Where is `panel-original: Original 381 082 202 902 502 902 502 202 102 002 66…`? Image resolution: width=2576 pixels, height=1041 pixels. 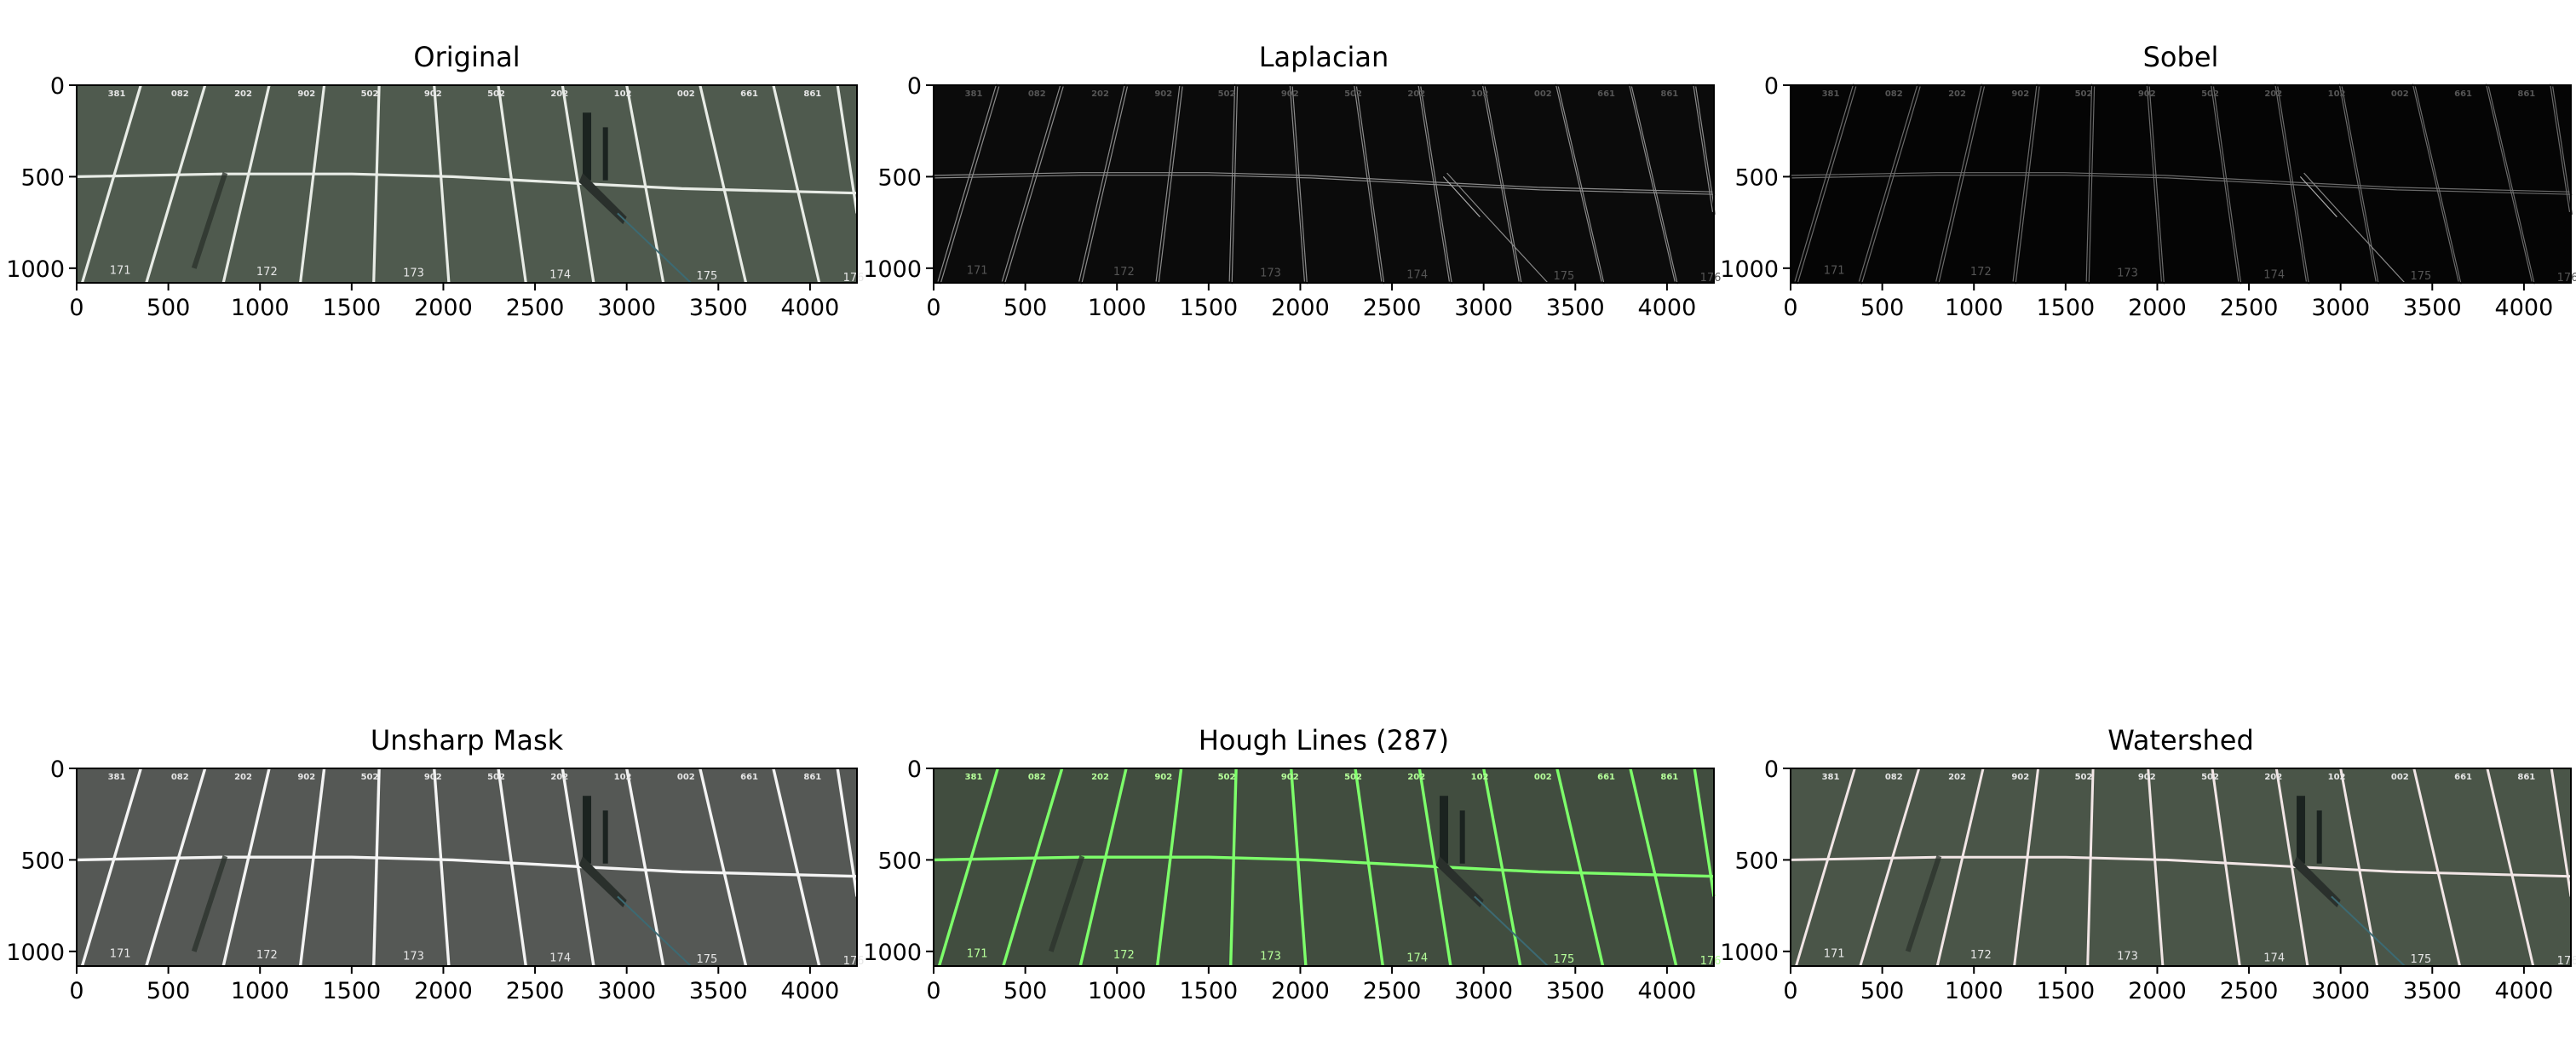
panel-original: Original 381 082 202 902 502 902 502 202 102 002 66… is located at coordinates (435, 181).